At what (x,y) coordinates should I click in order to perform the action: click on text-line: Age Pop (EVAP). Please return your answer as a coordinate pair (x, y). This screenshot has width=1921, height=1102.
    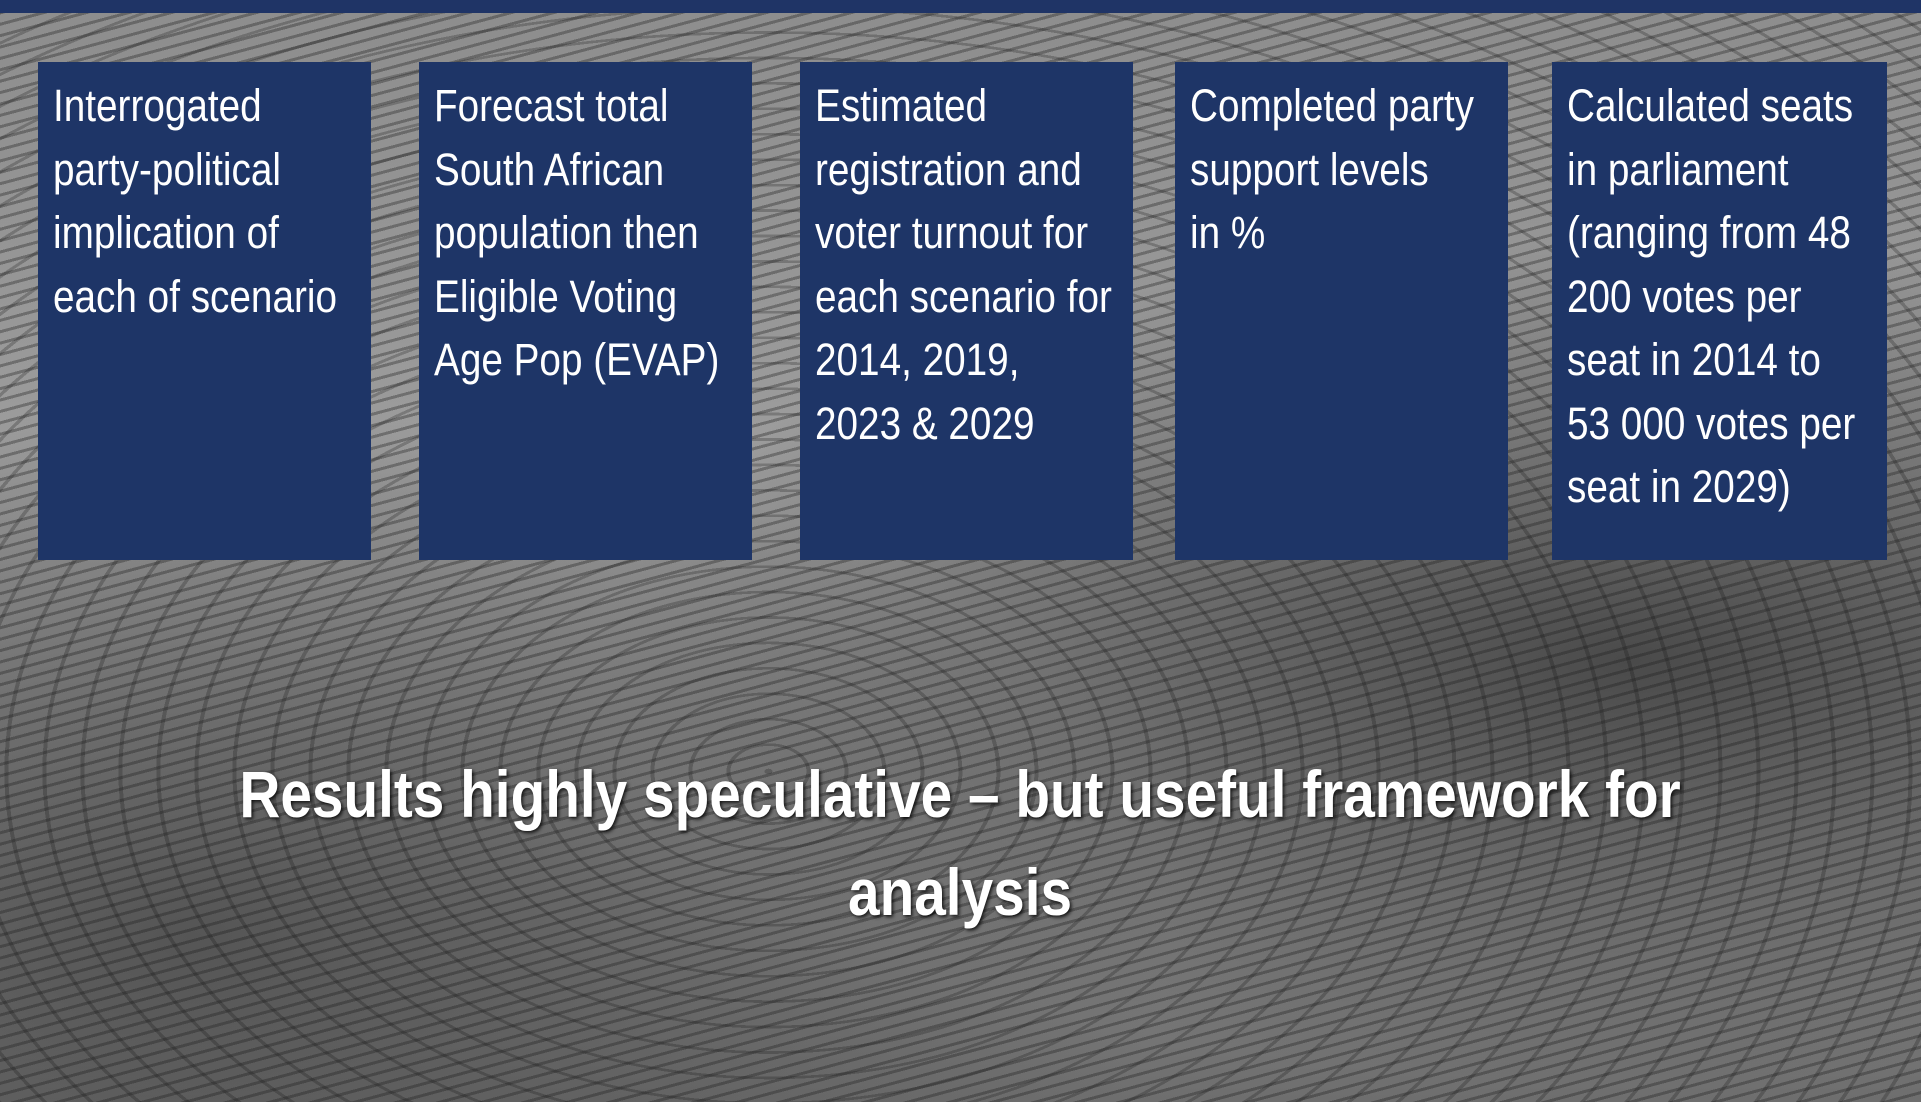
    Looking at the image, I should click on (577, 359).